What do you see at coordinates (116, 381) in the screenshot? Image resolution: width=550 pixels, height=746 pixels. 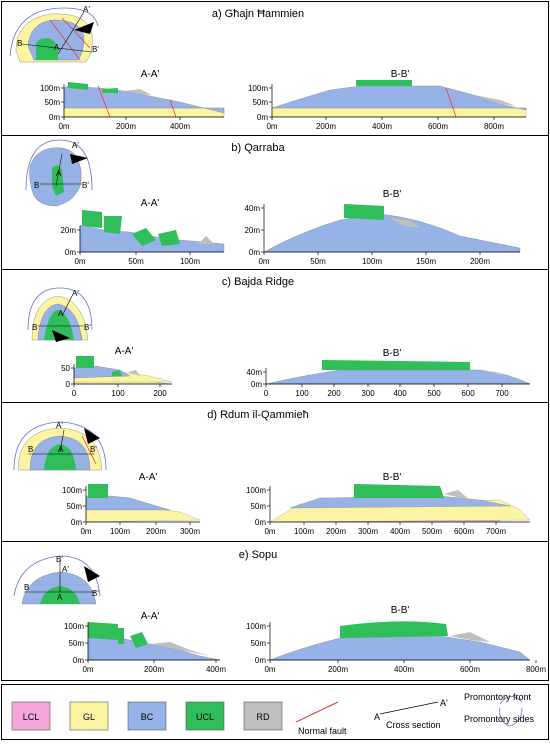 I see `section-axis: 50 00 100 200` at bounding box center [116, 381].